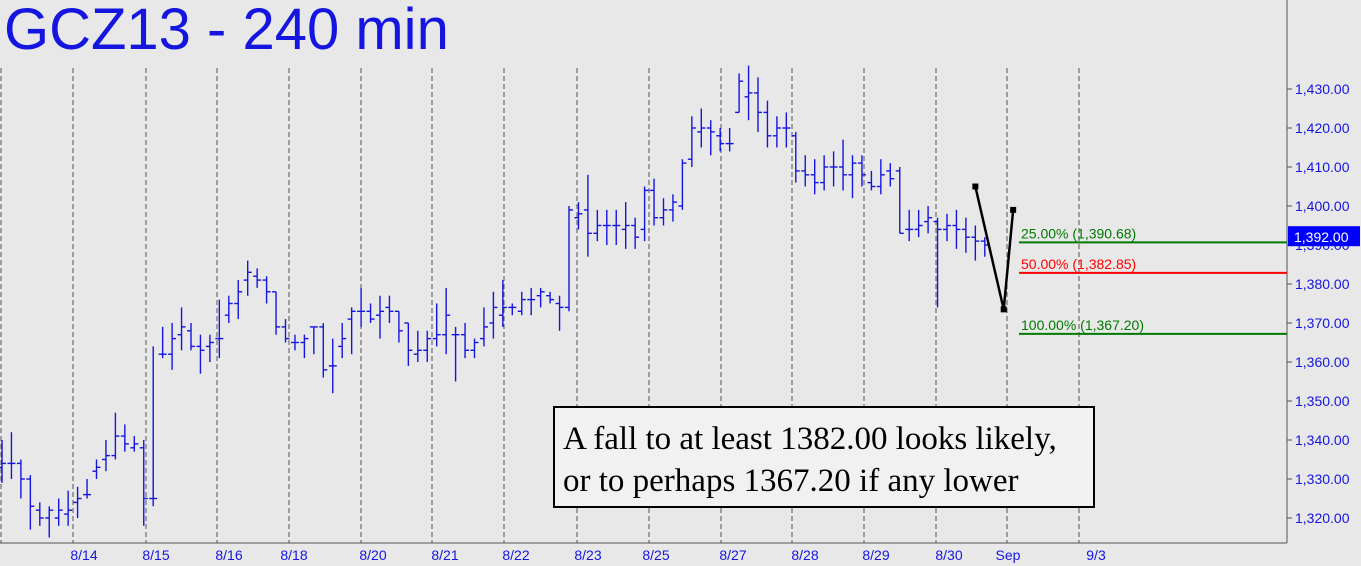 The width and height of the screenshot is (1361, 566). I want to click on date-tick-label: 8/18, so click(293, 555).